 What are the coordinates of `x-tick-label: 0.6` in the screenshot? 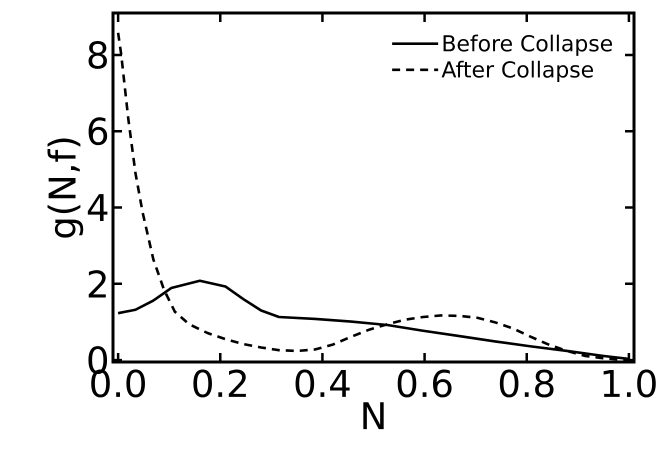 It's located at (425, 384).